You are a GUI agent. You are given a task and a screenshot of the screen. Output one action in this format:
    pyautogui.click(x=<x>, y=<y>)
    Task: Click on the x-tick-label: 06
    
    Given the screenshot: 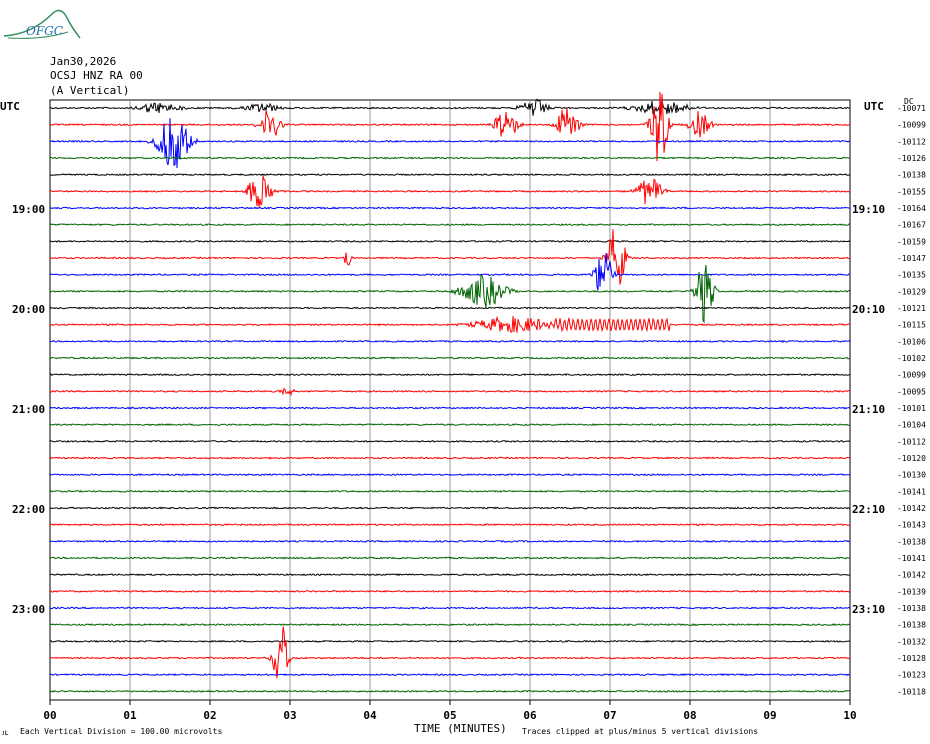 What is the action you would take?
    pyautogui.click(x=530, y=715)
    